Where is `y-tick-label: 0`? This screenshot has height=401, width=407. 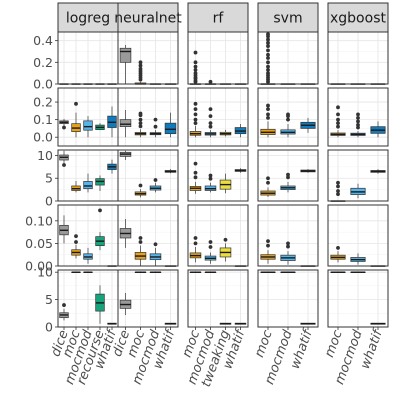
y-tick-label: 0 is located at coordinates (49, 327).